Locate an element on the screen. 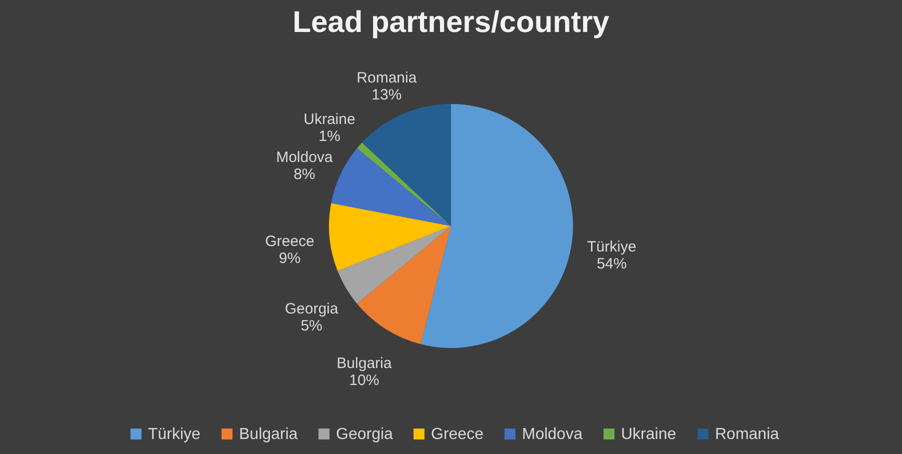  legend-label: Moldova is located at coordinates (552, 434).